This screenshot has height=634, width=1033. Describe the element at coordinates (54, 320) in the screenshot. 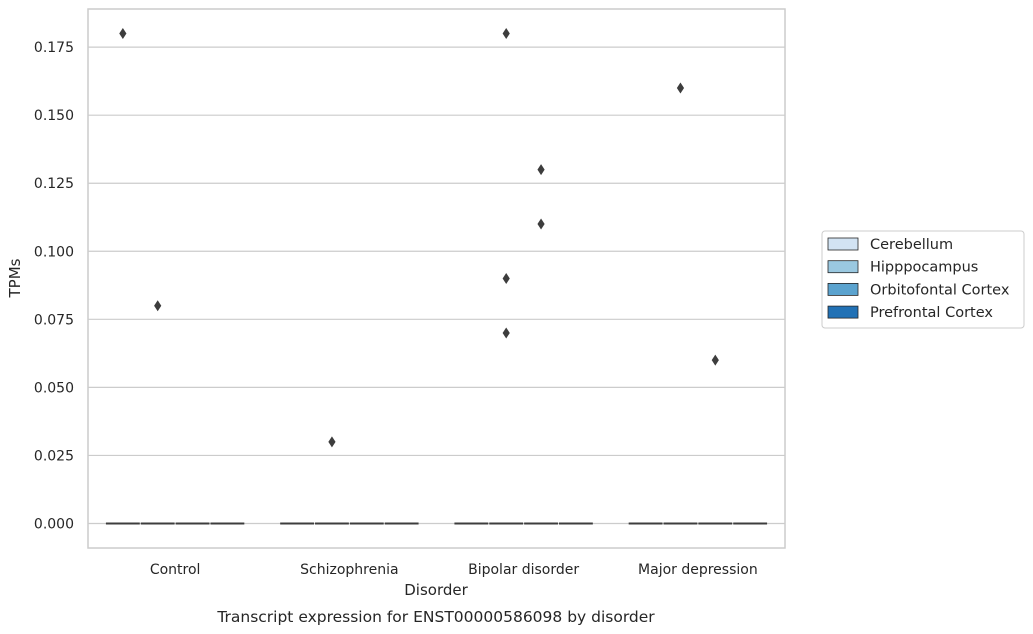

I see `y-tick-label: 0.075` at that location.